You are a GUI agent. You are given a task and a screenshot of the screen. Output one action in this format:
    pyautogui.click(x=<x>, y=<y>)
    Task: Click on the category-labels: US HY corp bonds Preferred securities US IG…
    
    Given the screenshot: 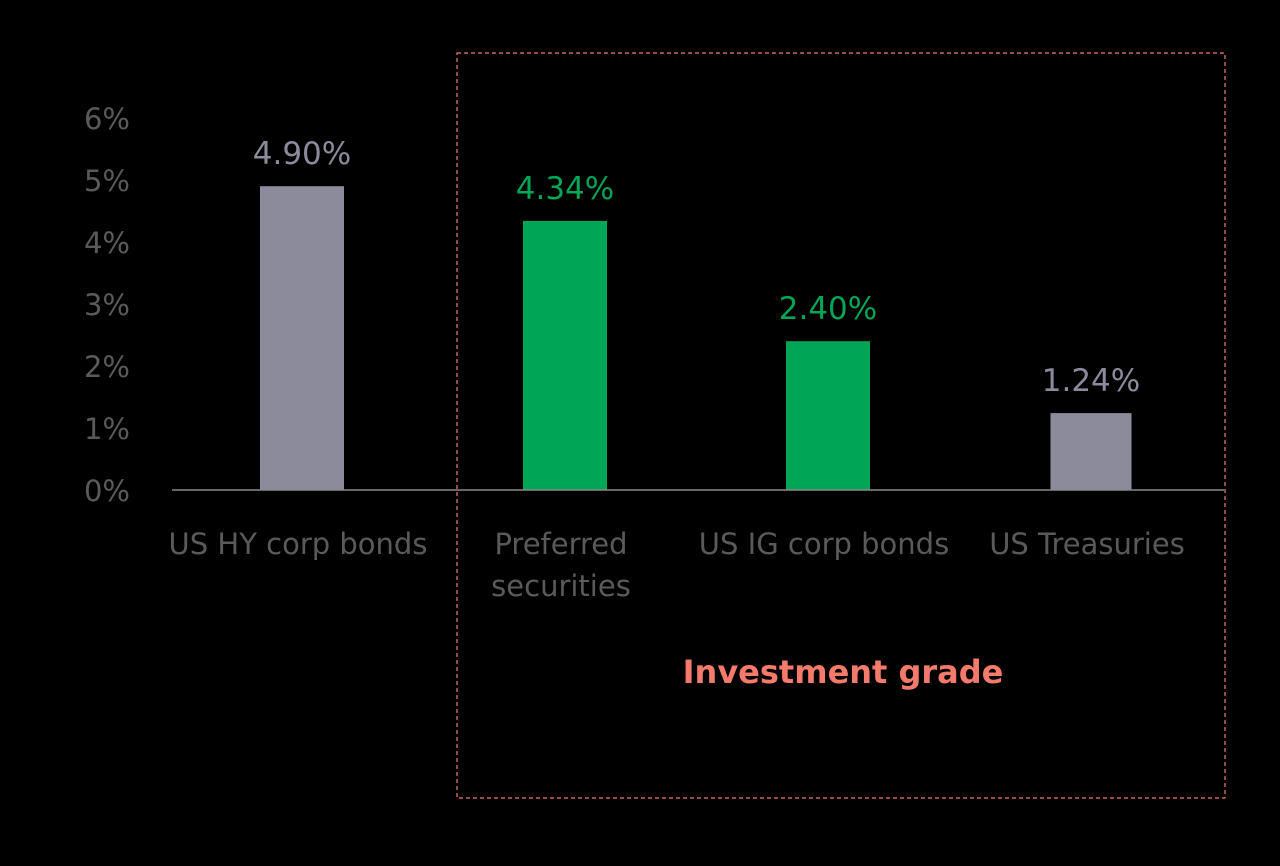 What is the action you would take?
    pyautogui.click(x=677, y=565)
    